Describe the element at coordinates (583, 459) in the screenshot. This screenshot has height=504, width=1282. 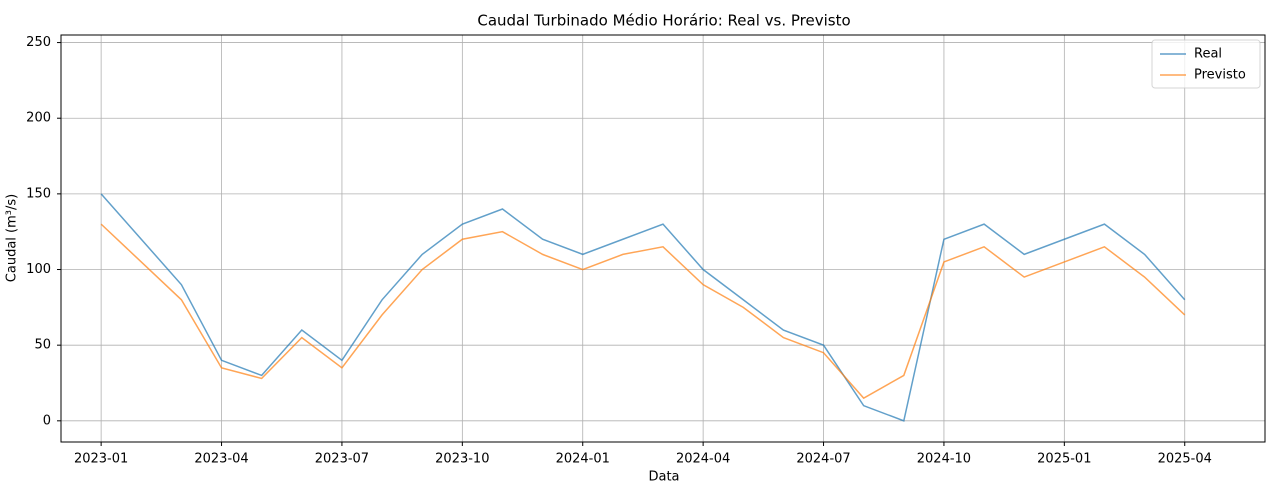
I see `x-tick-label: 2024-01` at that location.